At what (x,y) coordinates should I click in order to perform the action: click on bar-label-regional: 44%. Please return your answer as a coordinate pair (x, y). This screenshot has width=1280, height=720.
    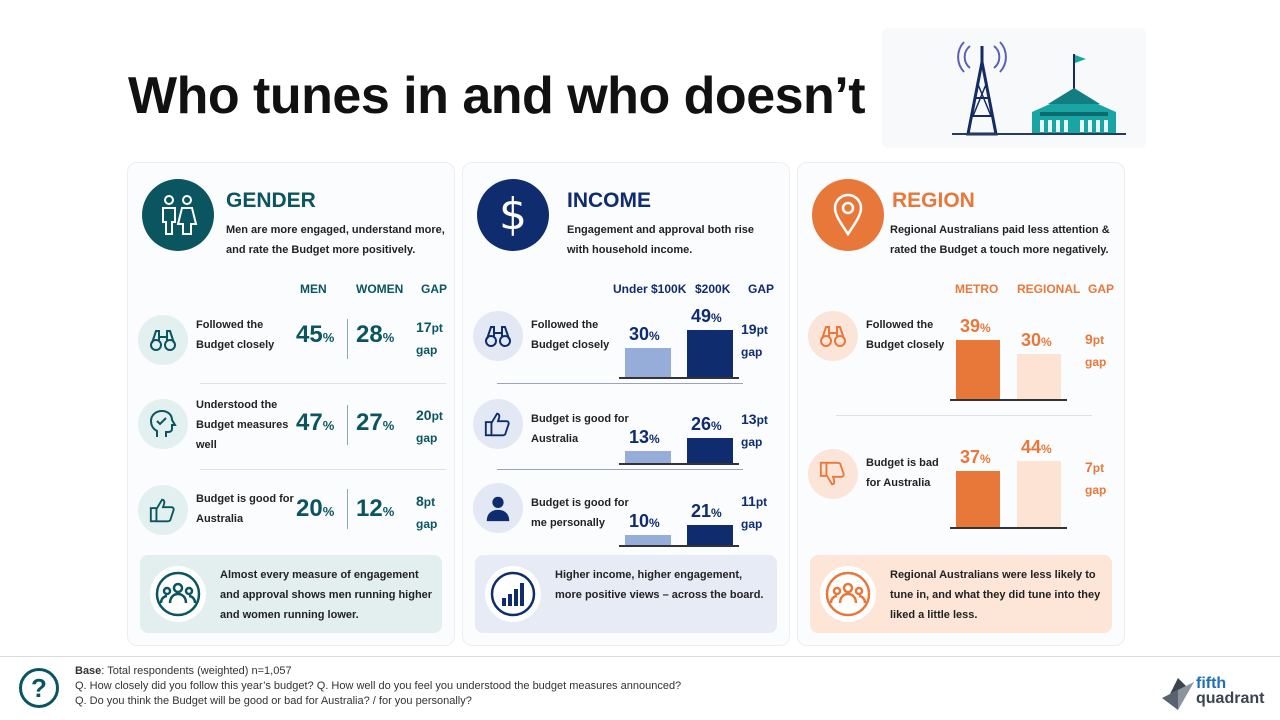
    Looking at the image, I should click on (1036, 447).